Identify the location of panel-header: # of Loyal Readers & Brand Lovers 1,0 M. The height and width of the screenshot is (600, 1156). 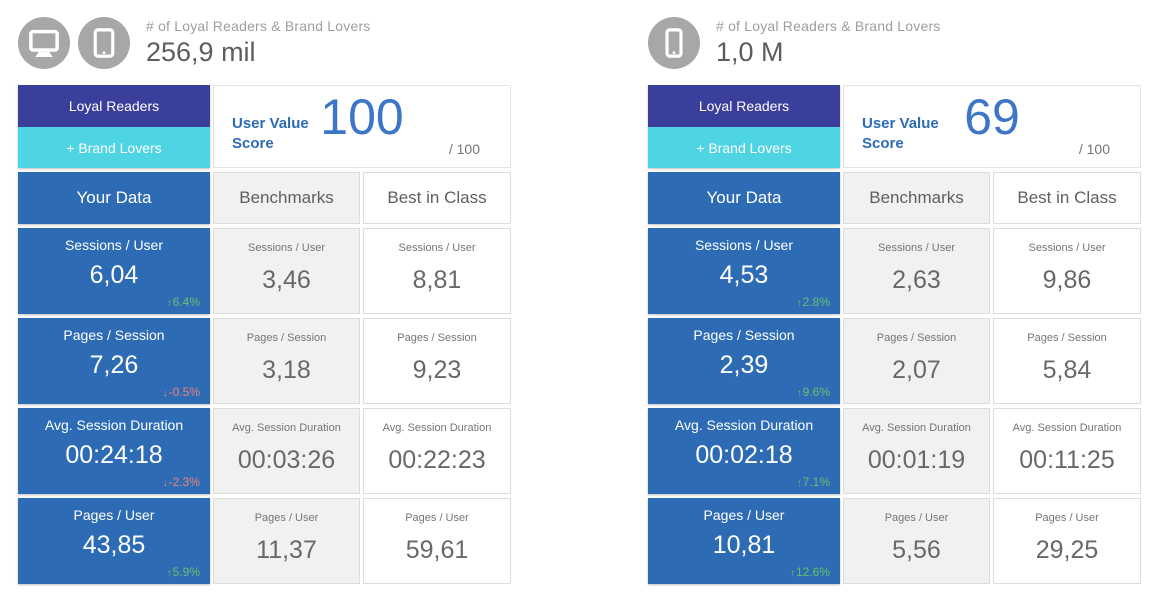
(894, 43).